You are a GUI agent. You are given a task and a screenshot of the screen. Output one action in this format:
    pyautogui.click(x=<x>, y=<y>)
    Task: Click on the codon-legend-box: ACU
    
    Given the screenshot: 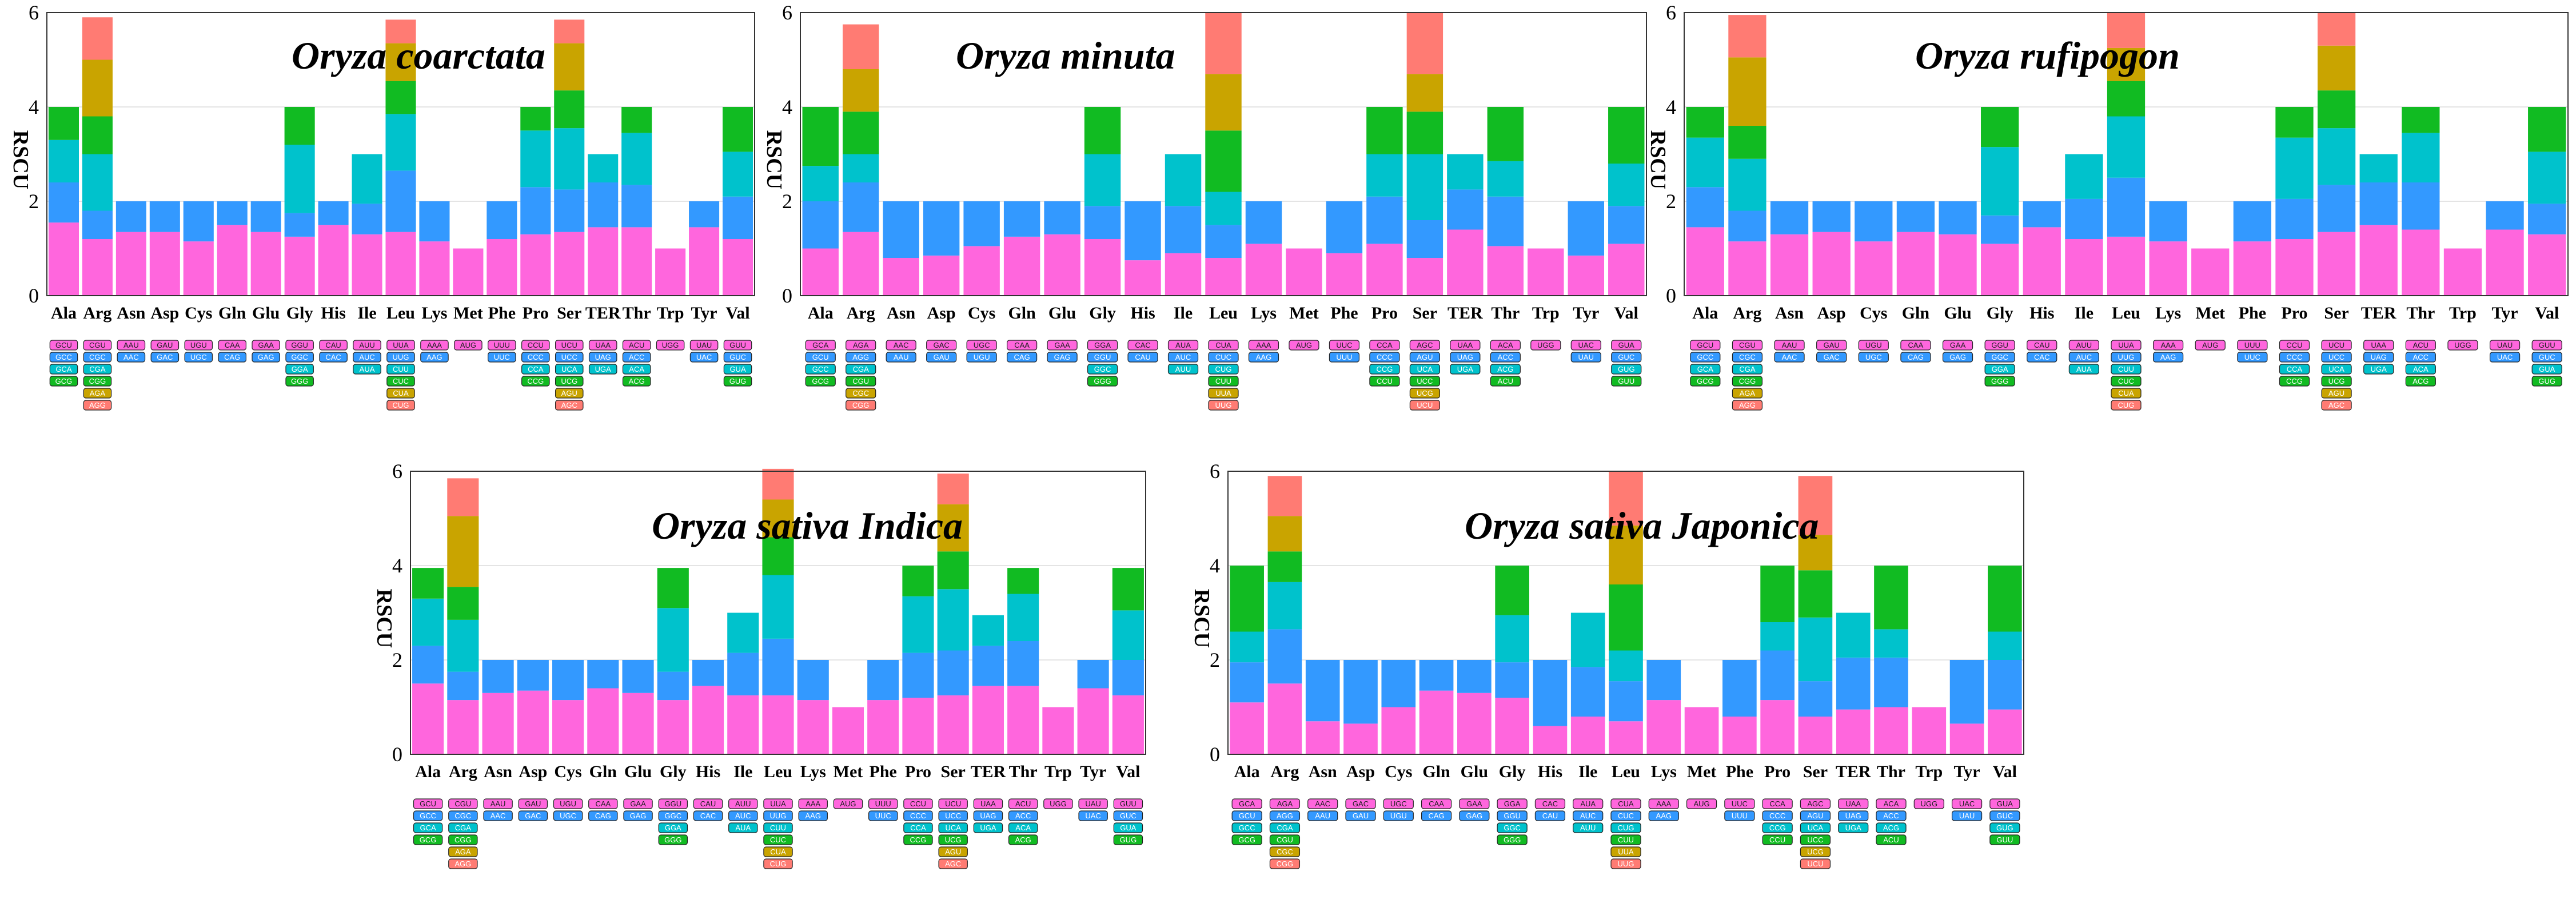 What is the action you would take?
    pyautogui.click(x=2420, y=345)
    